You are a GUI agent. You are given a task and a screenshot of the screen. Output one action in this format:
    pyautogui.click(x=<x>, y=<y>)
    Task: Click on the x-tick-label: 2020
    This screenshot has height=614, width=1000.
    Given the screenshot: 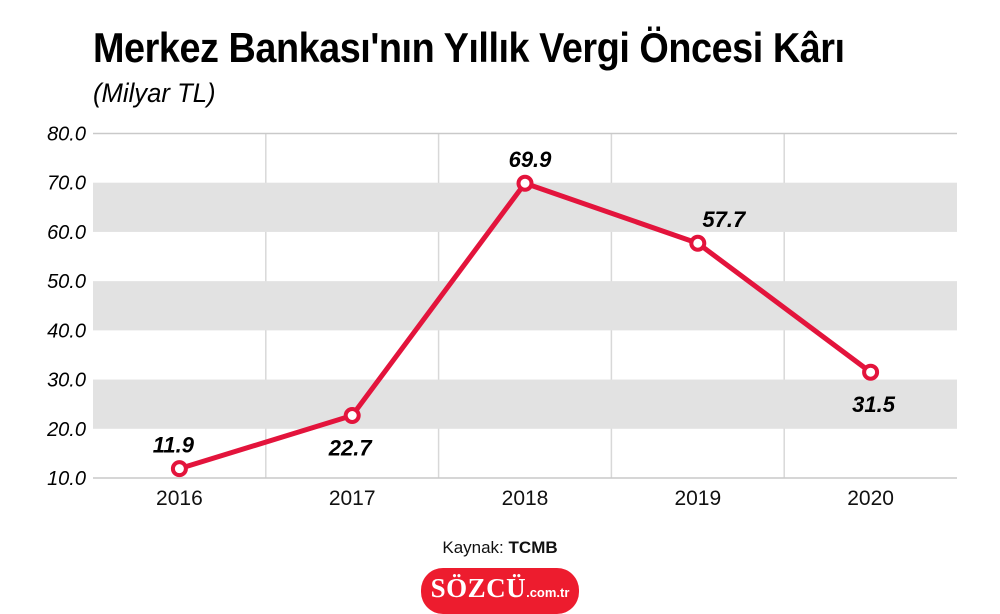 What is the action you would take?
    pyautogui.click(x=870, y=498)
    